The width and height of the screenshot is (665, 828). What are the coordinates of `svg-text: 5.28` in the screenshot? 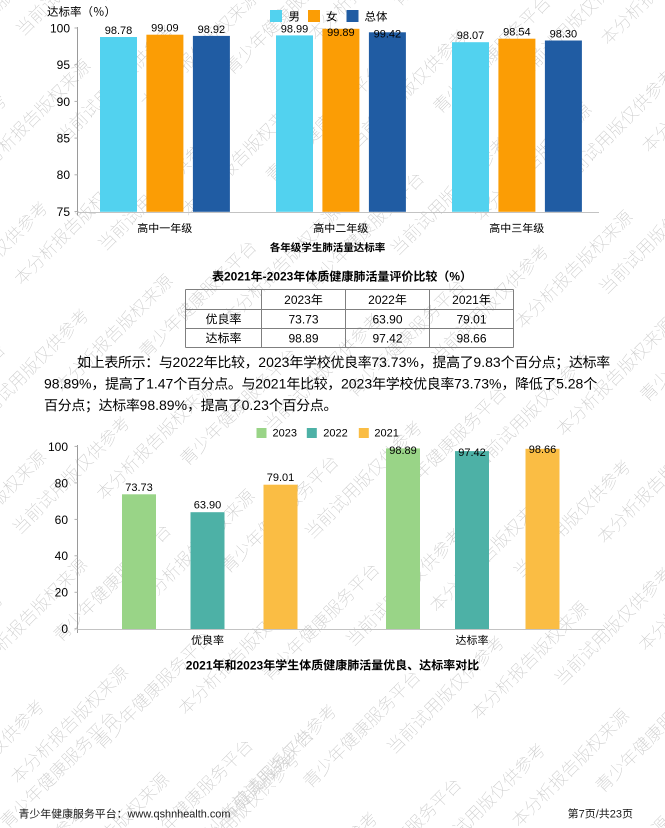 It's located at (569, 384).